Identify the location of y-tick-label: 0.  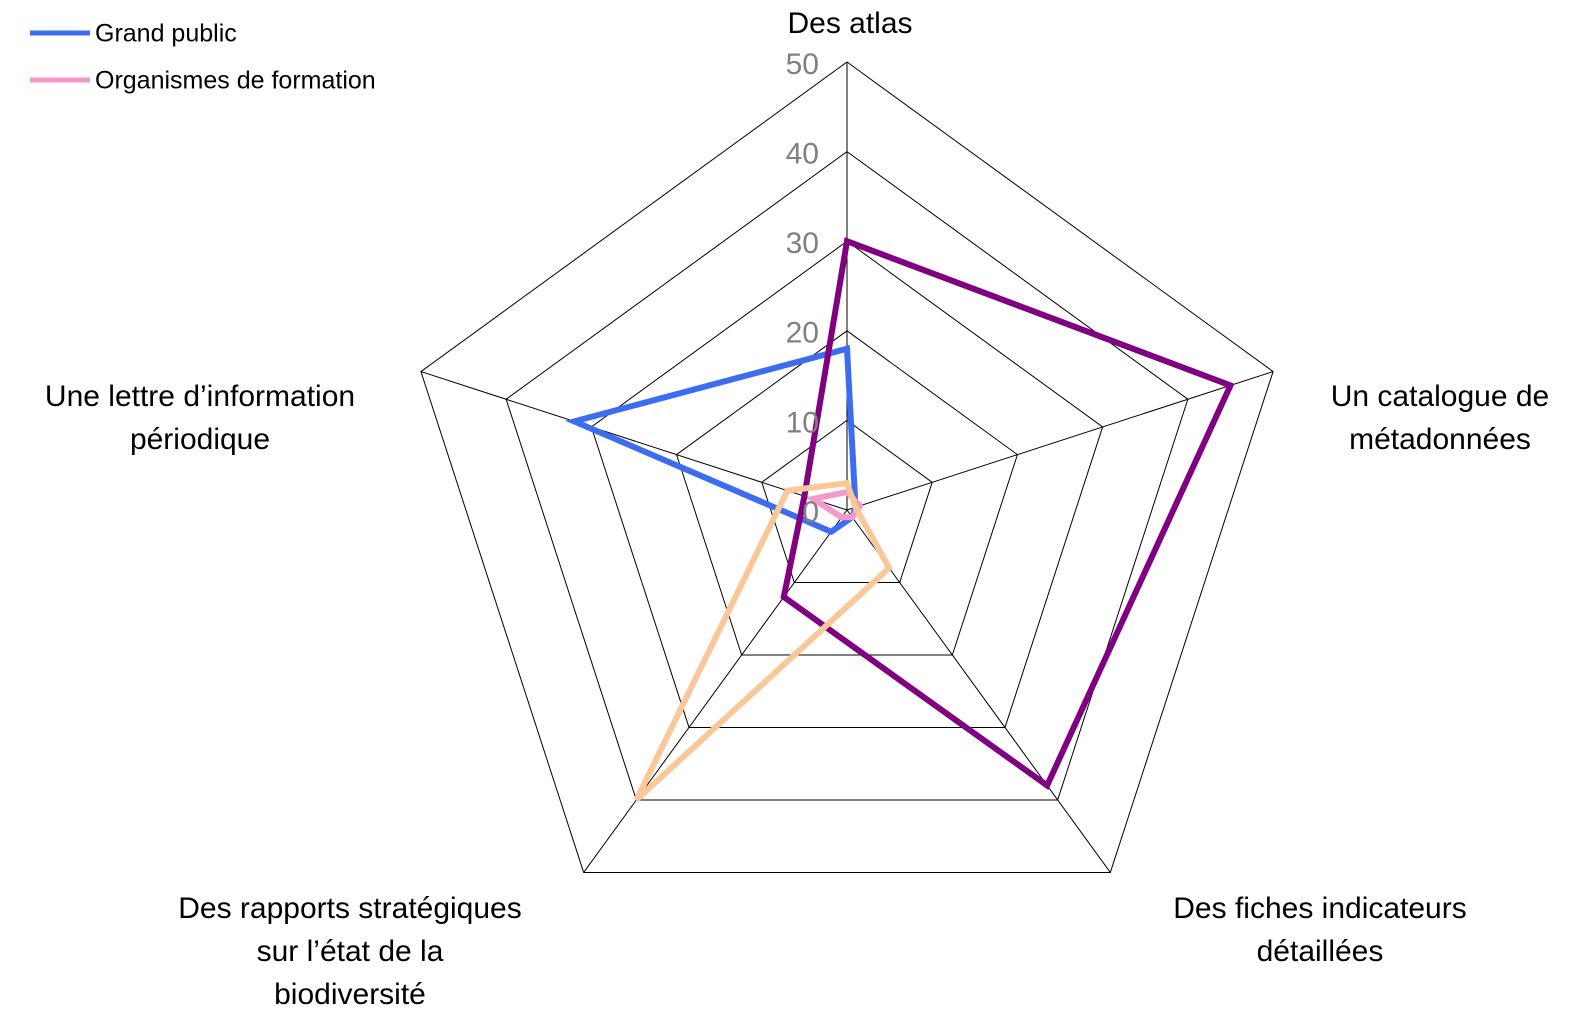
(810, 512).